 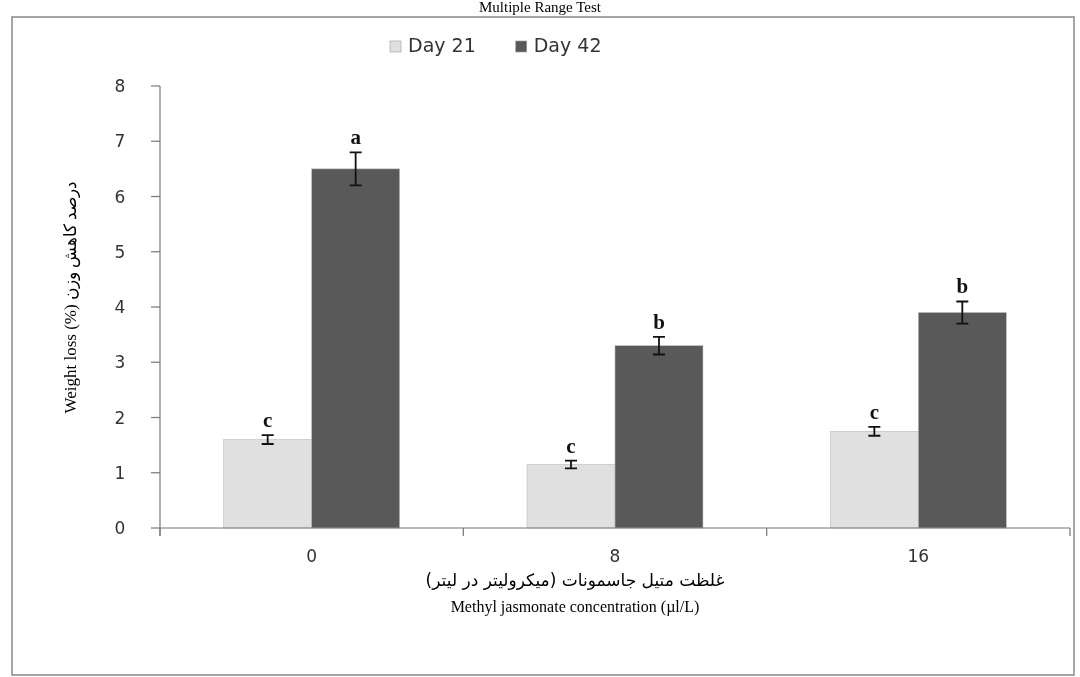 What do you see at coordinates (71, 297) in the screenshot?
I see `y-axis-title: Weight loss (%) درصد کاهش وزن` at bounding box center [71, 297].